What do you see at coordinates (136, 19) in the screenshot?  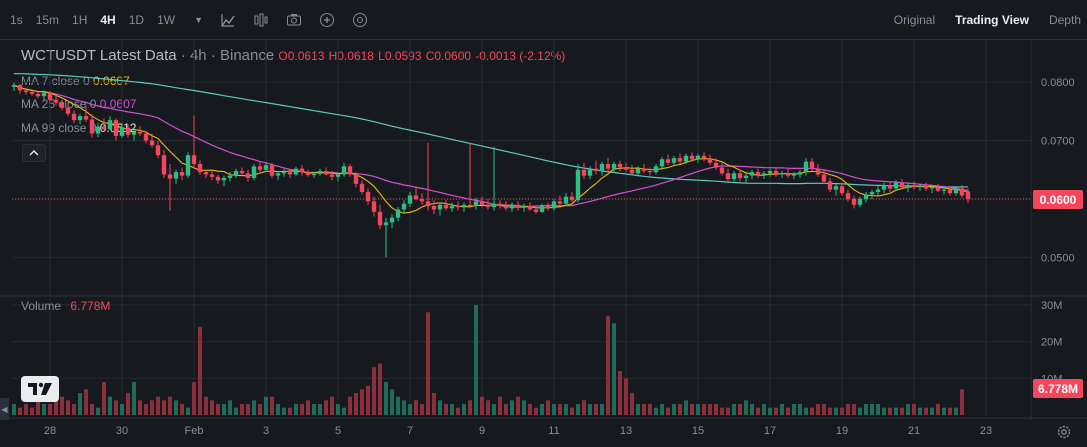 I see `interval-1d: 1D` at bounding box center [136, 19].